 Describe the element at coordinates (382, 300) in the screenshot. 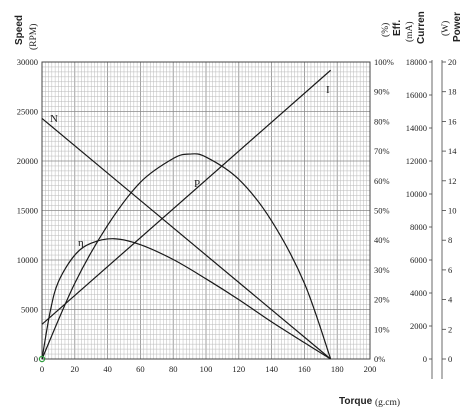

I see `efficiency-tick-label: 20%` at that location.